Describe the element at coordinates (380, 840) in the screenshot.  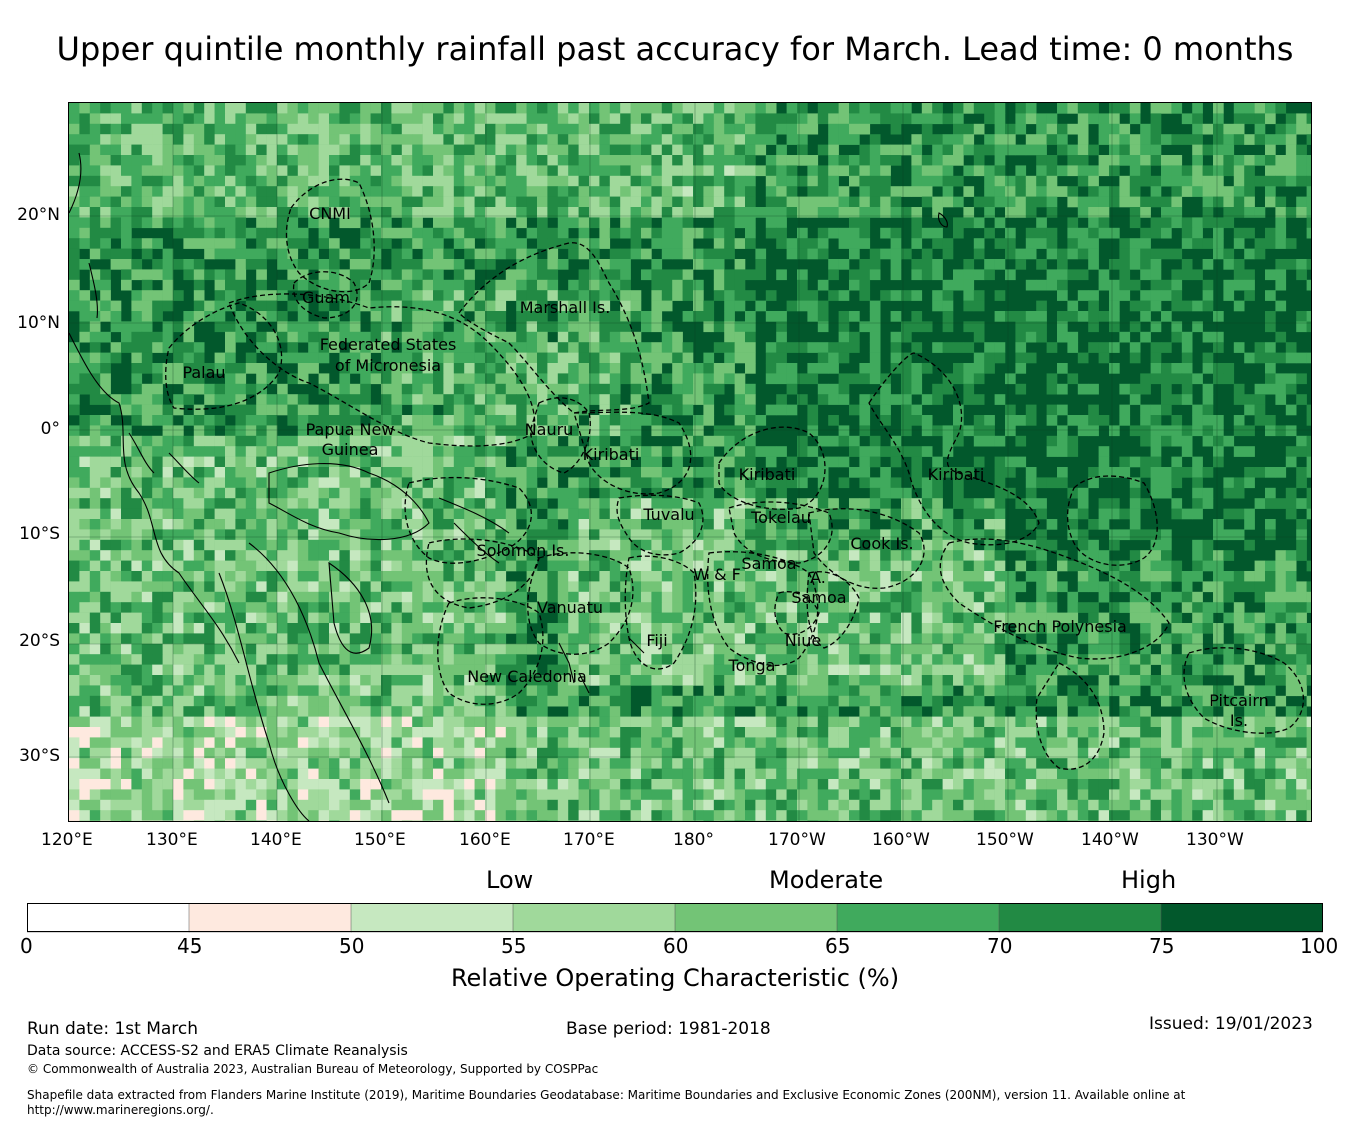
I see `lon-tick: 150°E` at that location.